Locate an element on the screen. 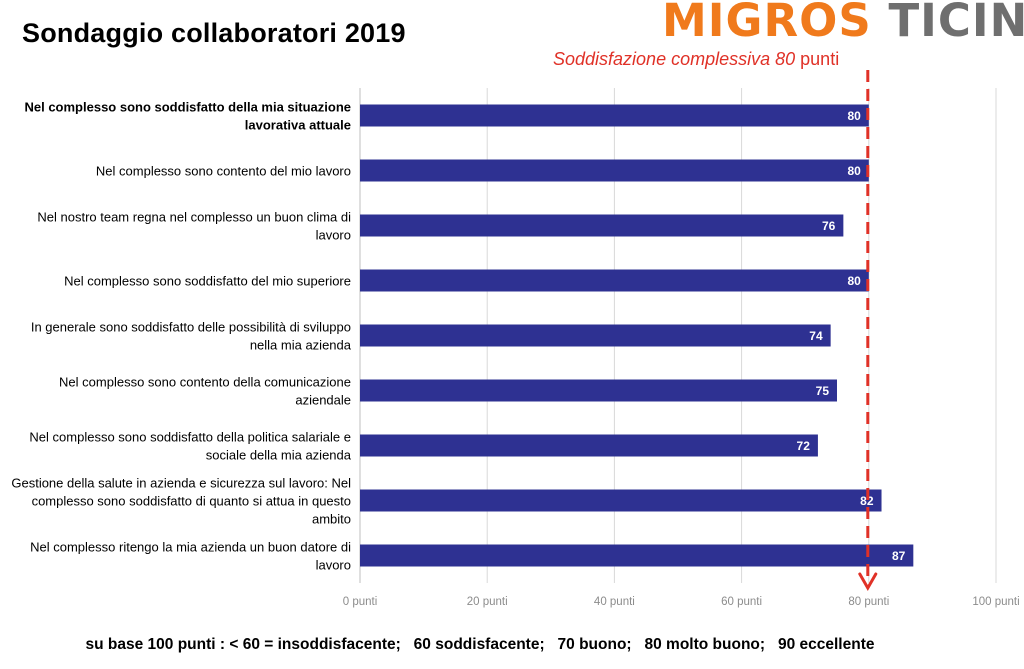  overall-unit: punti is located at coordinates (817, 59).